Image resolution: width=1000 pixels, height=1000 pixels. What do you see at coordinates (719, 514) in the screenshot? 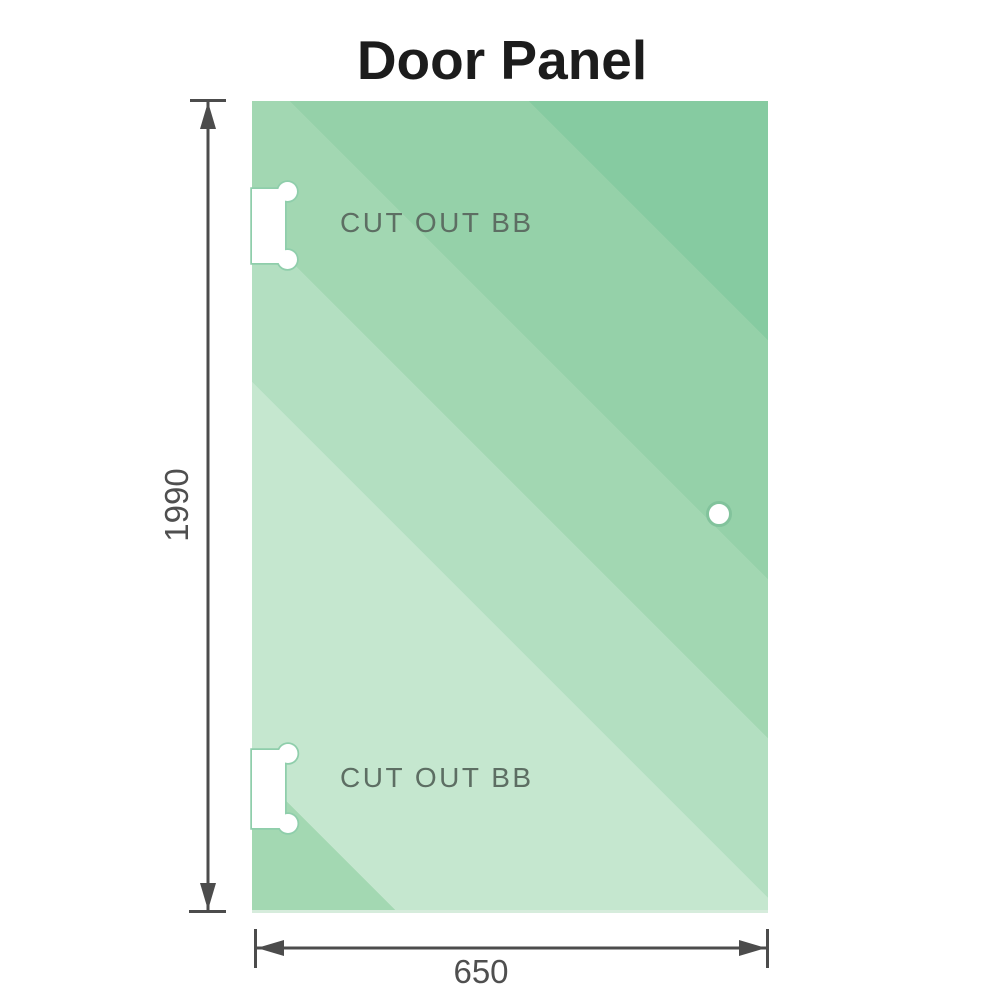
I see `handle-hole` at bounding box center [719, 514].